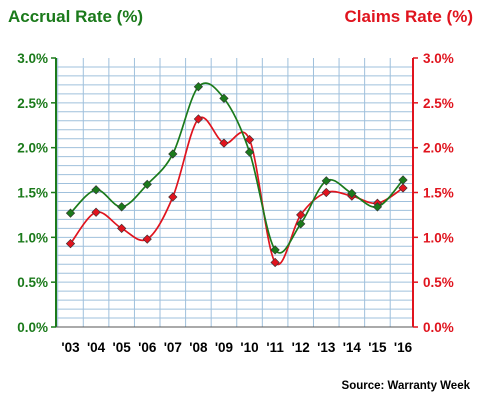  Describe the element at coordinates (438, 193) in the screenshot. I see `right-y-tick-label: 1.5%` at that location.